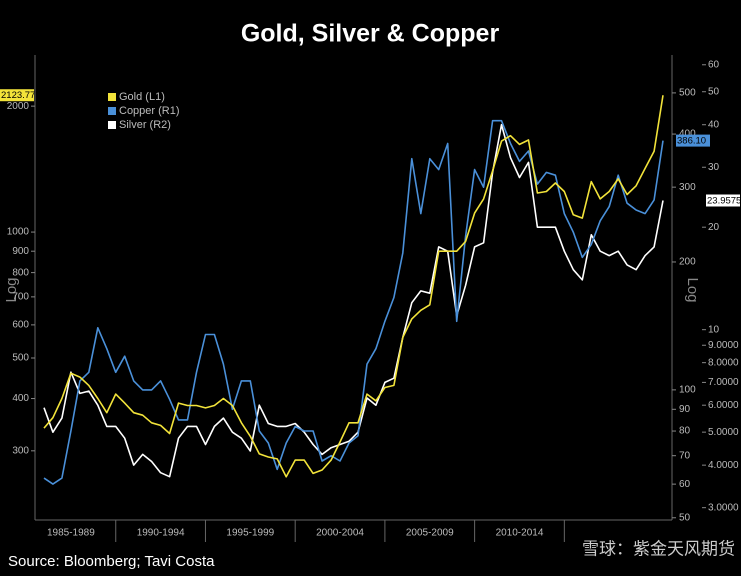  I want to click on x-tick-label: 2010-2014, so click(520, 533).